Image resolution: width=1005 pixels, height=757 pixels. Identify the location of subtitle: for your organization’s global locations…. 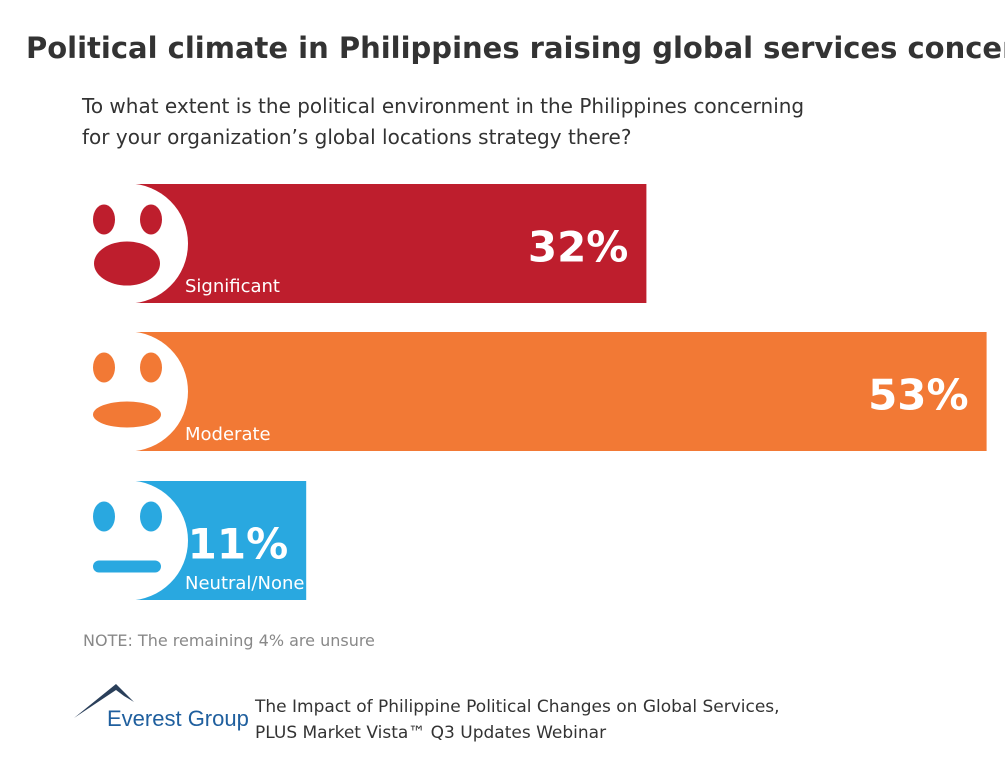
(356, 137).